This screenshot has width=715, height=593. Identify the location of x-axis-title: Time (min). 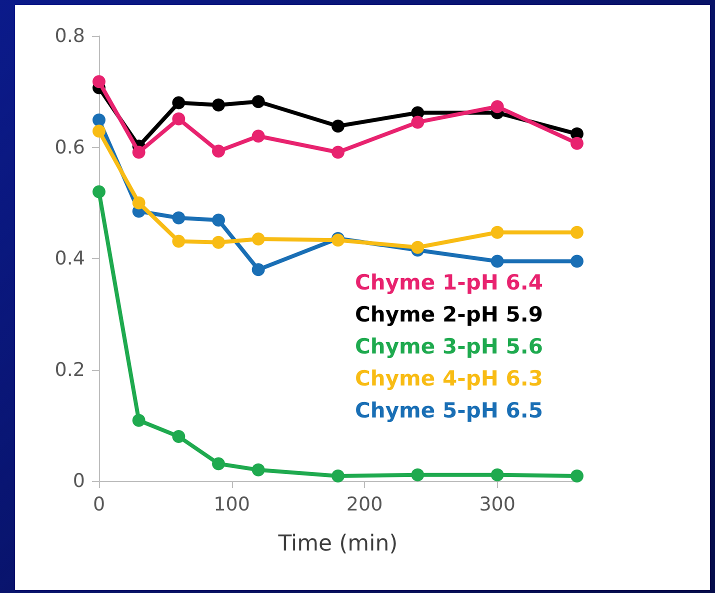
(337, 544).